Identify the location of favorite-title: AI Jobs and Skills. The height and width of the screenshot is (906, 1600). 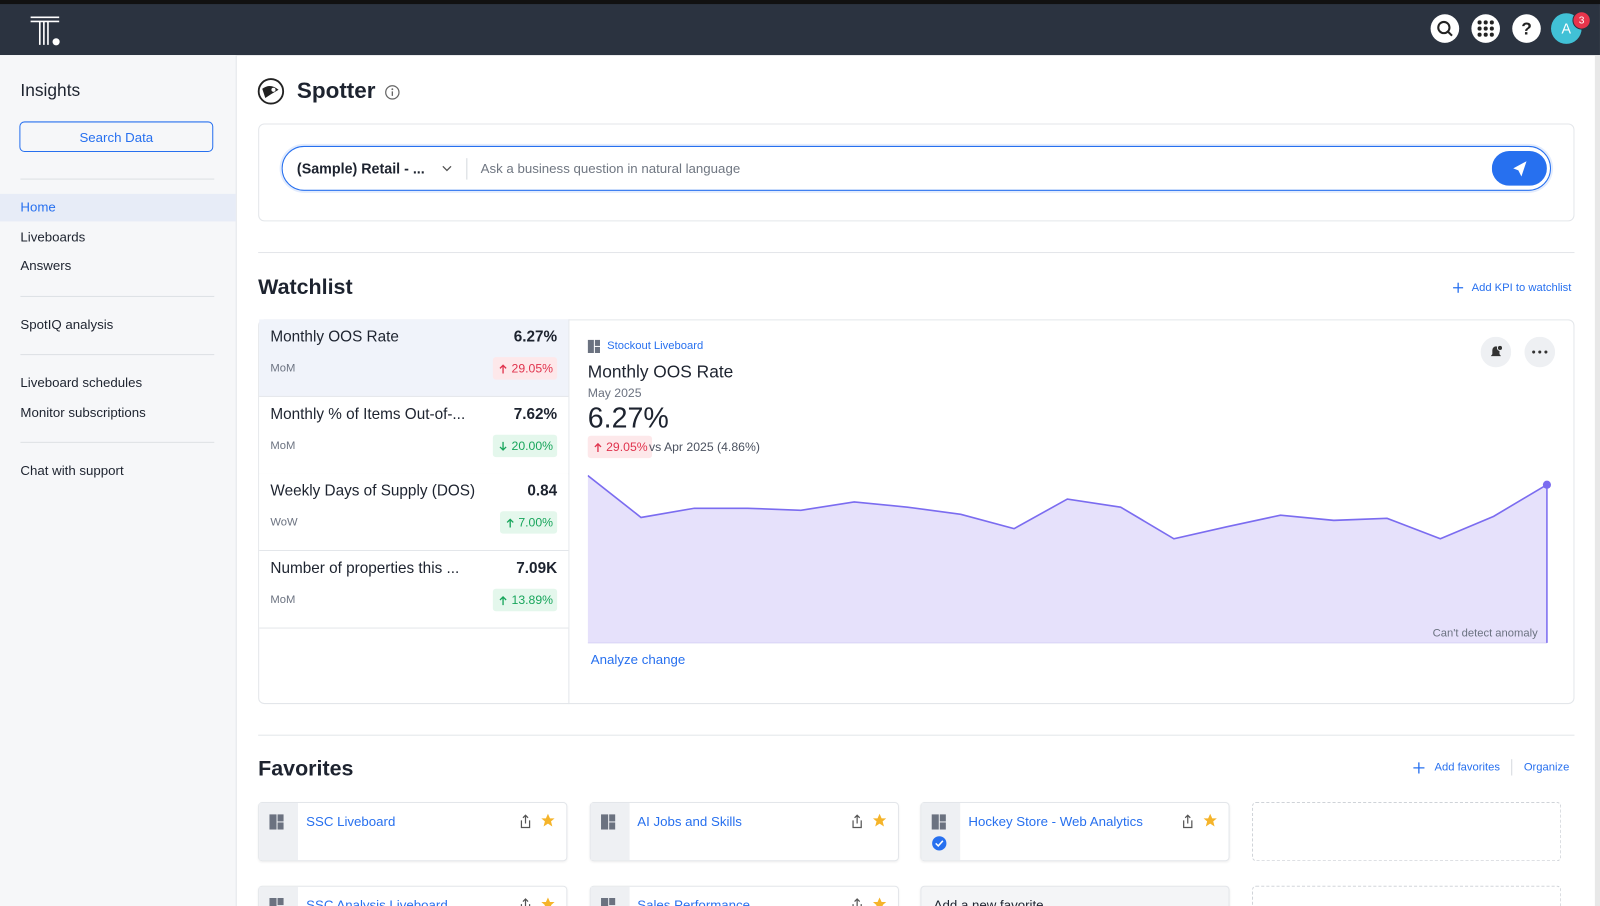
(689, 821).